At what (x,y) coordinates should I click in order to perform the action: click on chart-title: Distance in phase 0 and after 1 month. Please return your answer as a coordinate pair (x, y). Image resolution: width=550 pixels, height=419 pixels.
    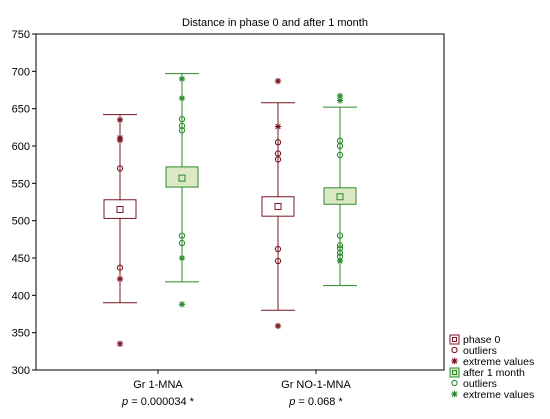
    Looking at the image, I should click on (275, 23).